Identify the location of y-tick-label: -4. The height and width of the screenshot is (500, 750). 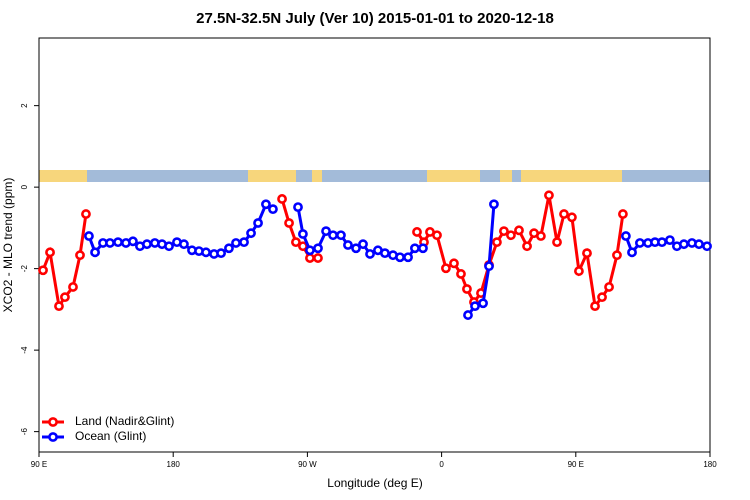
(24, 350).